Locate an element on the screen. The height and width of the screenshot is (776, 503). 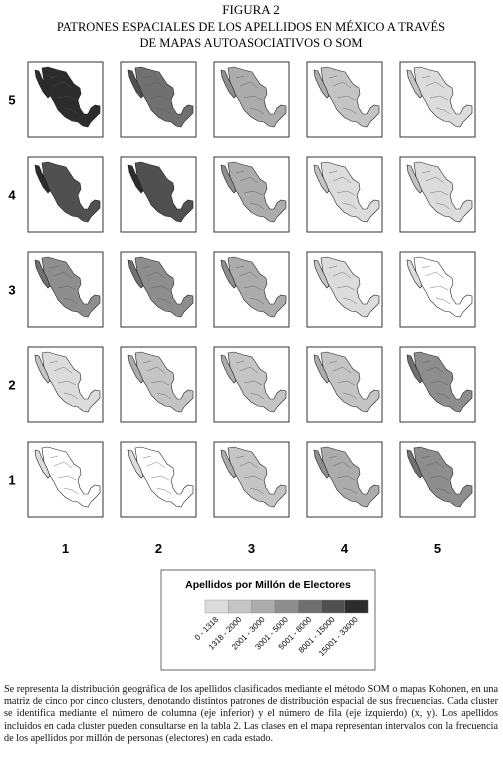
figure-title: DE MAPAS AUTOASOCIATIVOS O SOM is located at coordinates (251, 43).